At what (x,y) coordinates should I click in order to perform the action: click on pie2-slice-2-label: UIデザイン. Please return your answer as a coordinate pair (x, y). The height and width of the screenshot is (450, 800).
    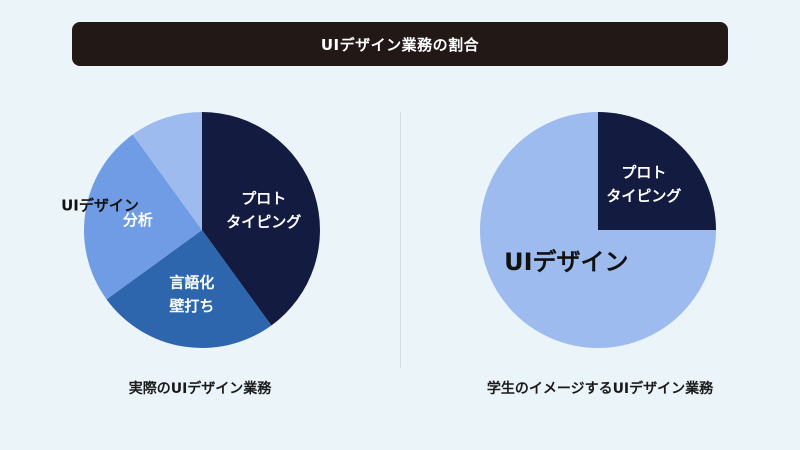
    Looking at the image, I should click on (566, 262).